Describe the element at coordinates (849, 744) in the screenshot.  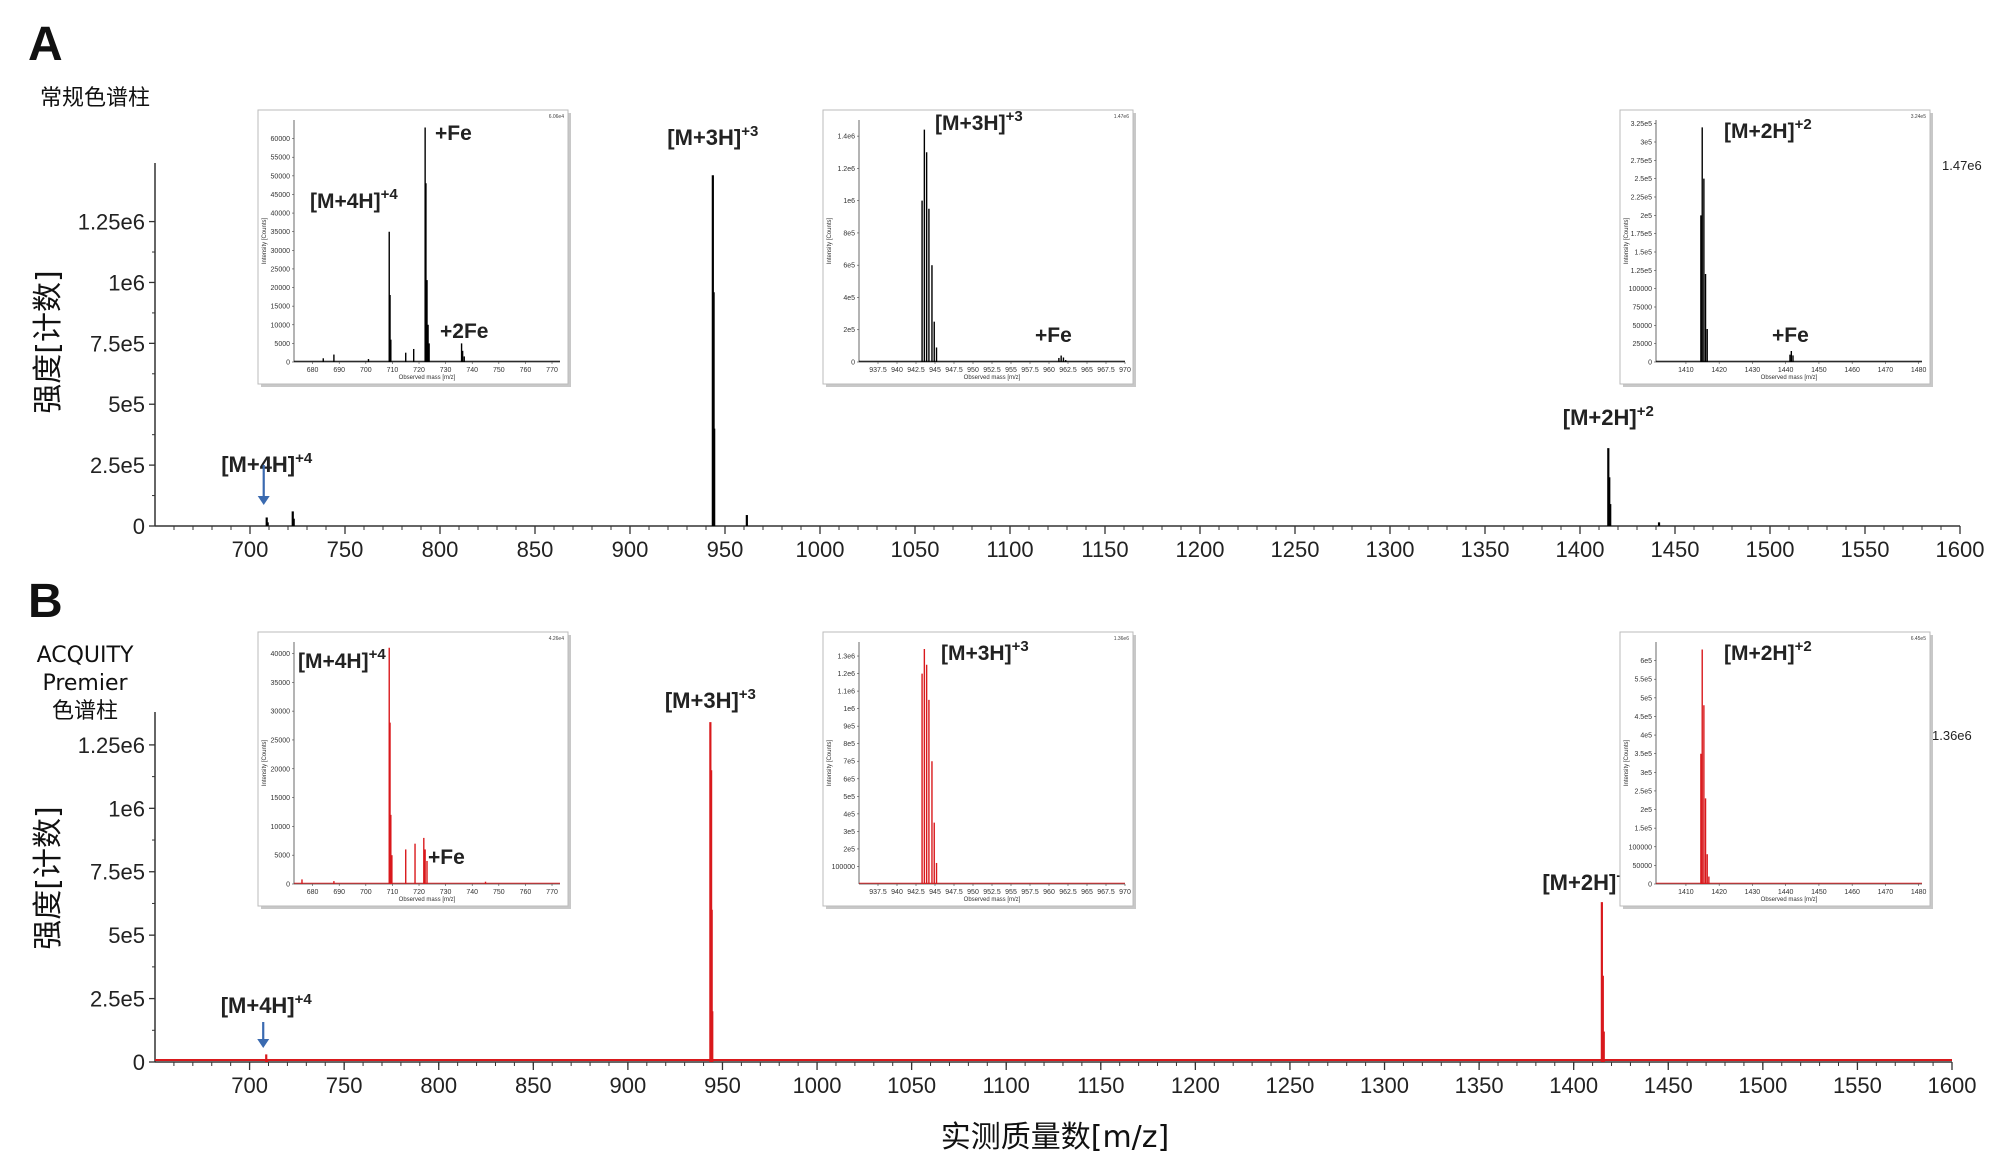
I see `inset-y-tick-label: 8e5` at that location.